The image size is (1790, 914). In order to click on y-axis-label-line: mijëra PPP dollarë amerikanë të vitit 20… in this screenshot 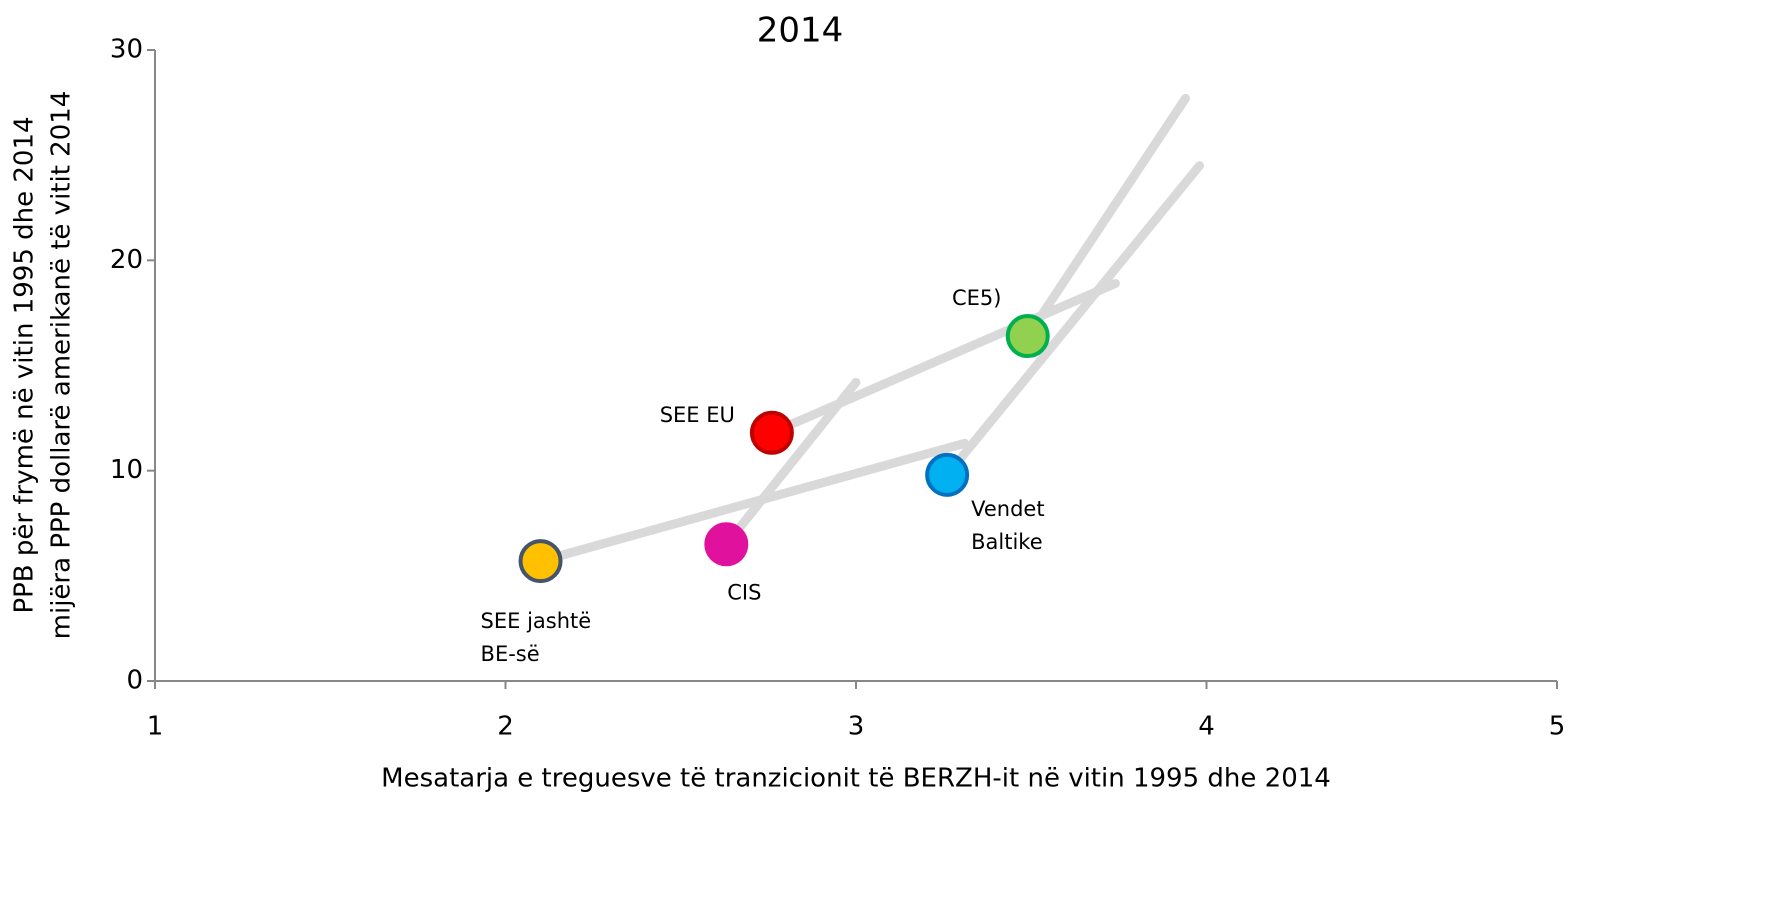, I will do `click(62, 365)`.